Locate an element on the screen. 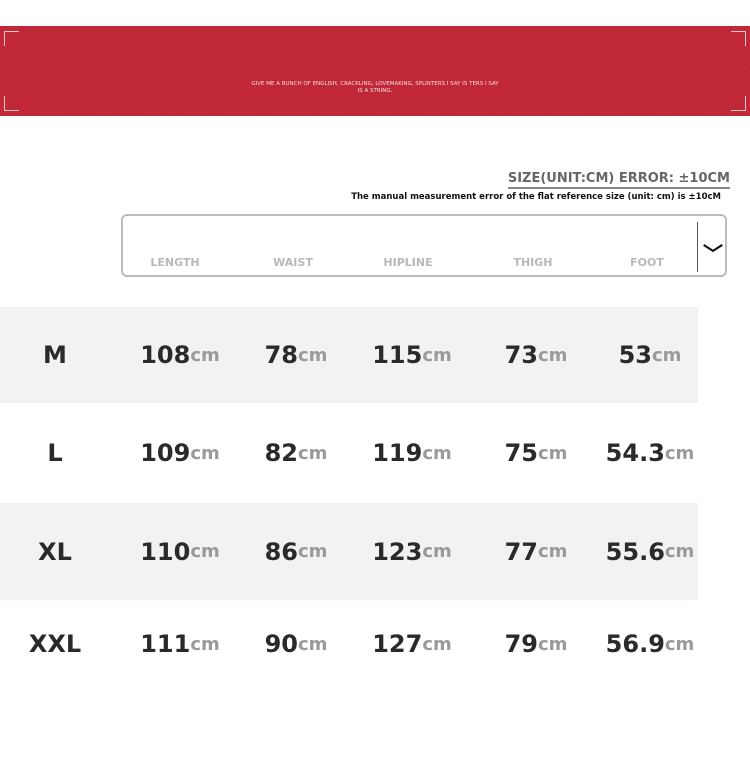 The image size is (750, 777). measurement-cell: 55.6 cm is located at coordinates (650, 551).